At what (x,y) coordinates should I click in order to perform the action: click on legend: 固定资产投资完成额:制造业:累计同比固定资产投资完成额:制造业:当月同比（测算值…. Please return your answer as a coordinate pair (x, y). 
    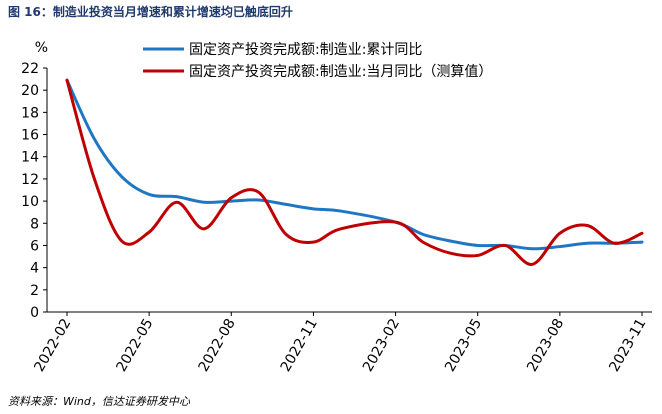
    Looking at the image, I should click on (317, 61).